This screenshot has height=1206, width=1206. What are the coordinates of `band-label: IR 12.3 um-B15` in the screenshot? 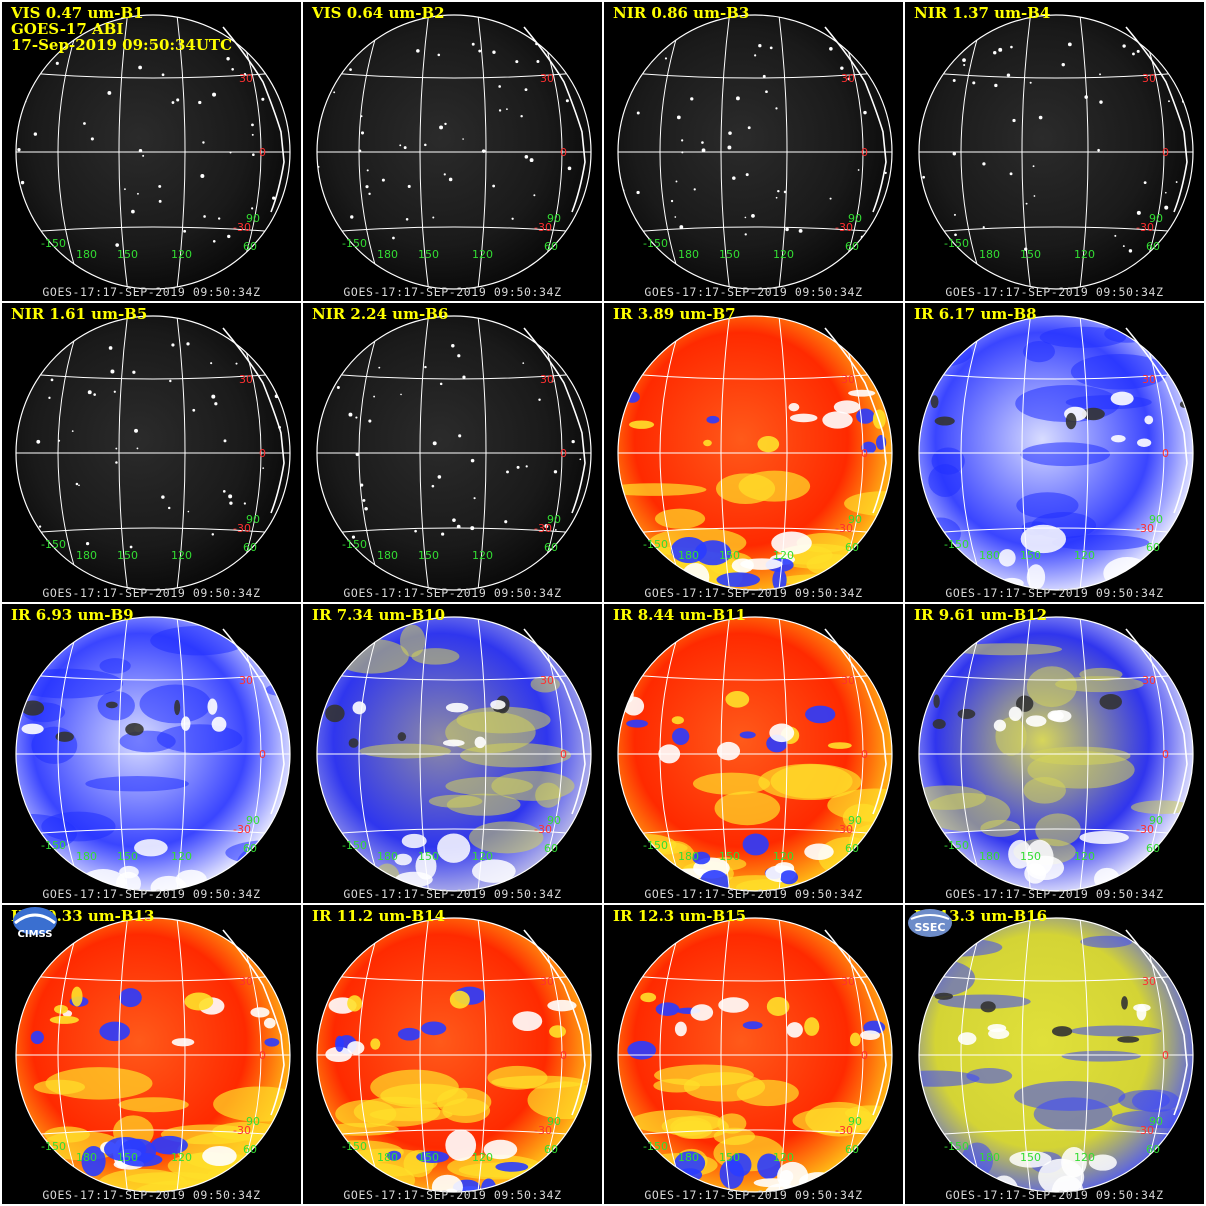 It's located at (680, 916).